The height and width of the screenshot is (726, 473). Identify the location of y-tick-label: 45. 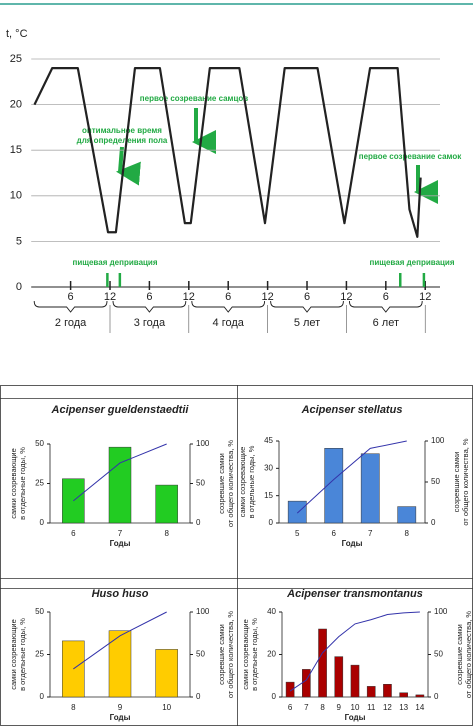
(268, 440).